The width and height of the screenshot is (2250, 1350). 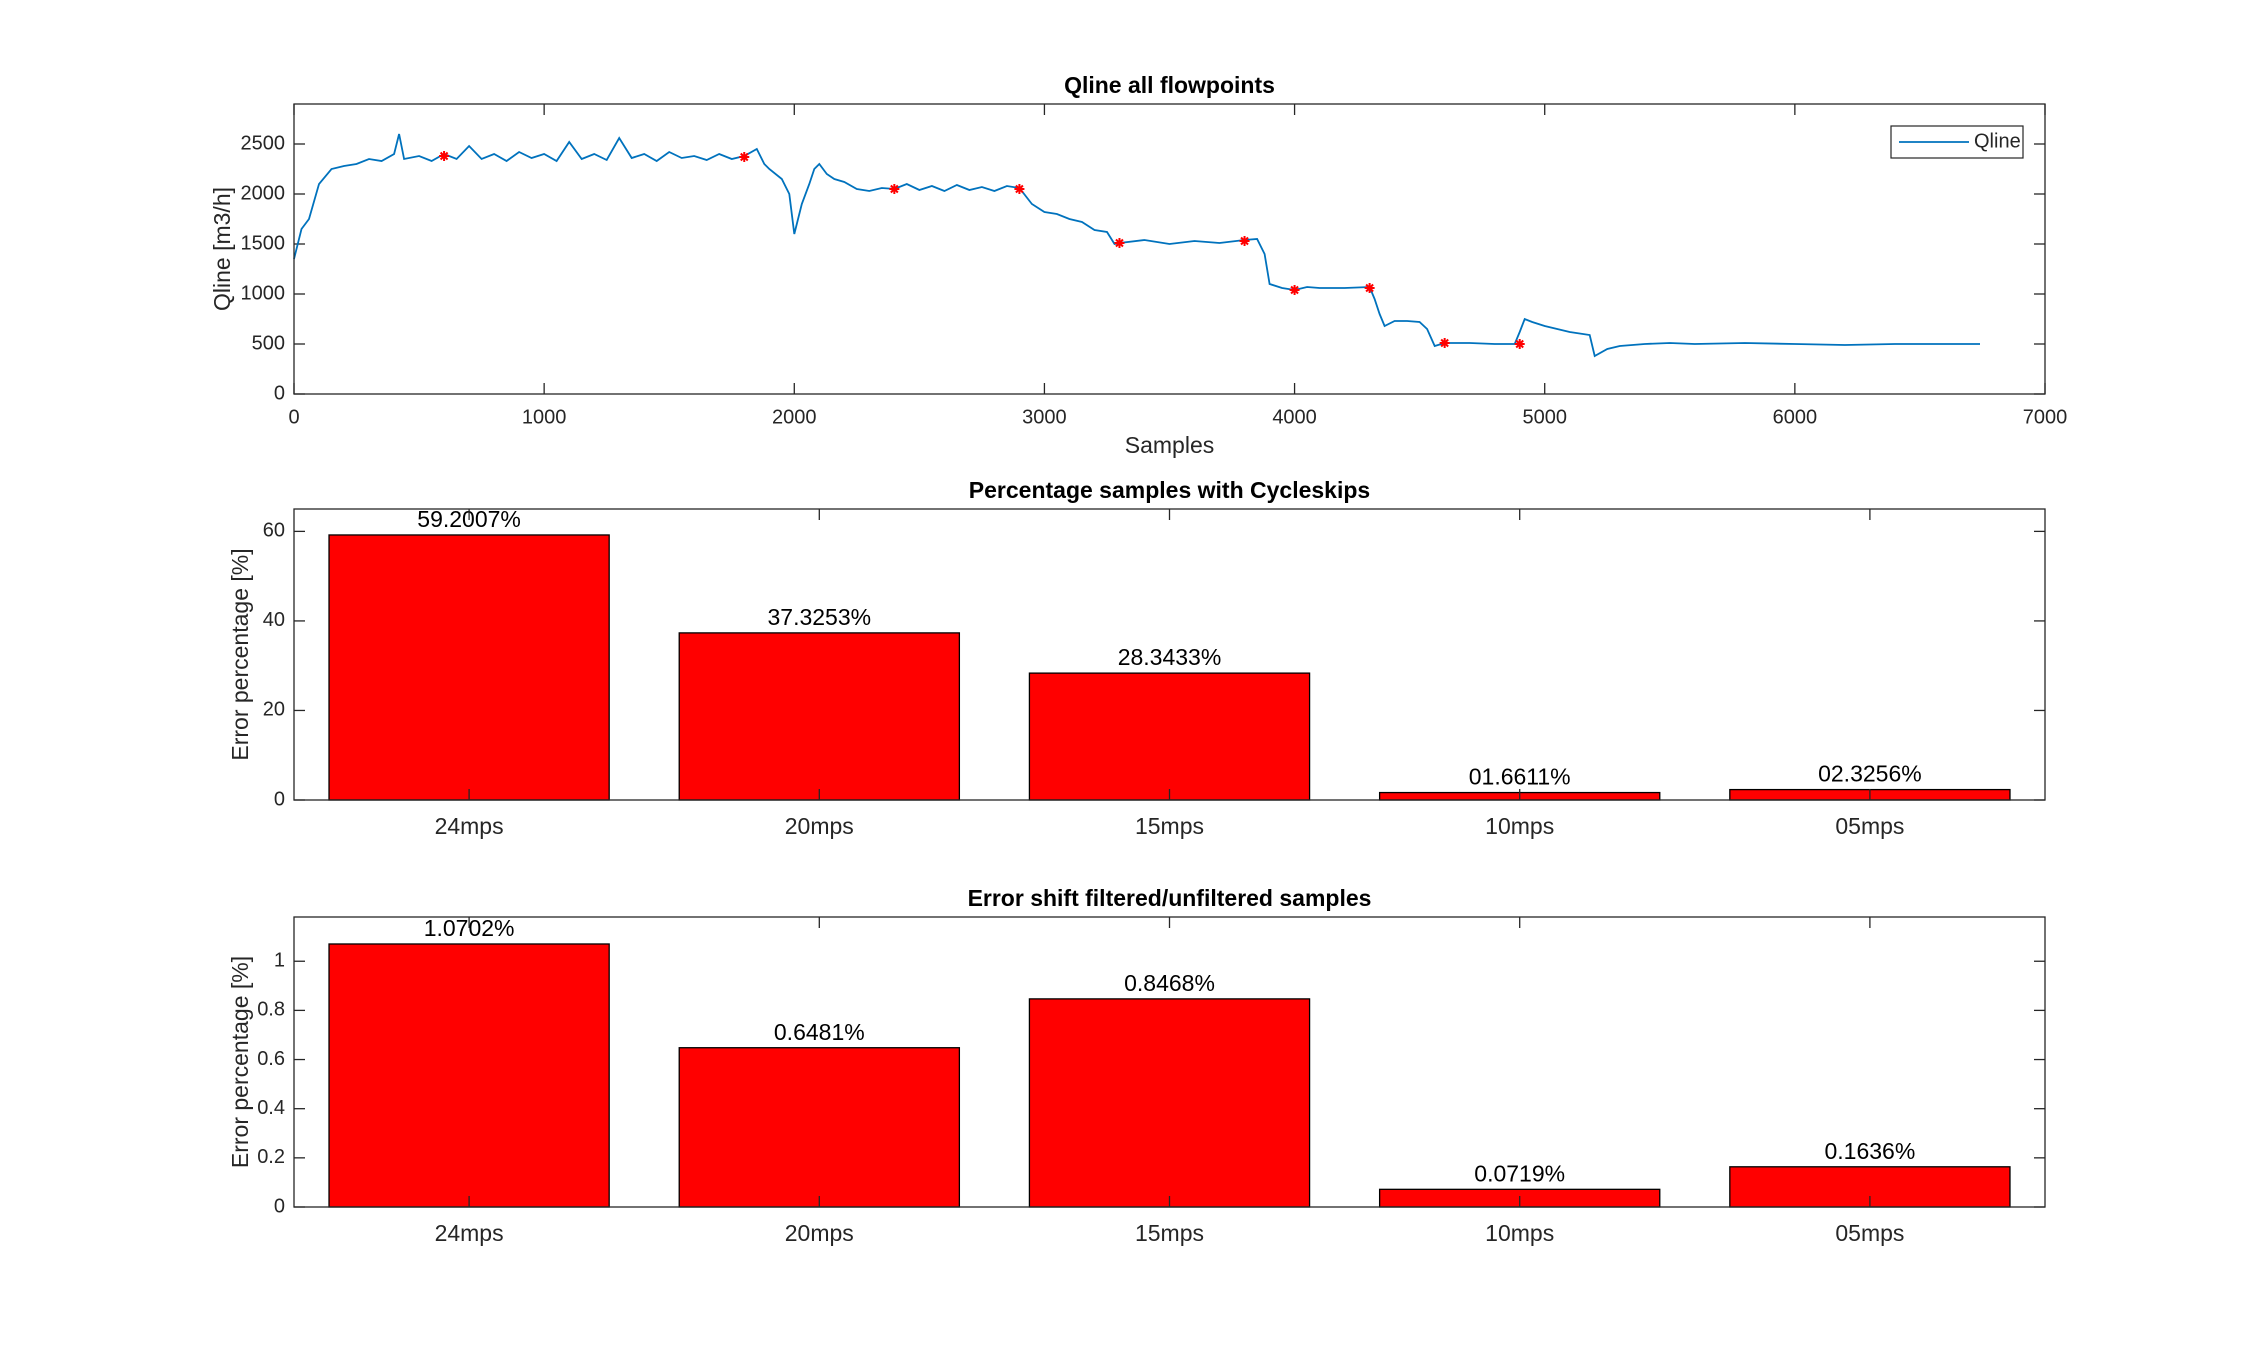 What do you see at coordinates (222, 249) in the screenshot?
I see `y-axis-label: Qline [m3/h]` at bounding box center [222, 249].